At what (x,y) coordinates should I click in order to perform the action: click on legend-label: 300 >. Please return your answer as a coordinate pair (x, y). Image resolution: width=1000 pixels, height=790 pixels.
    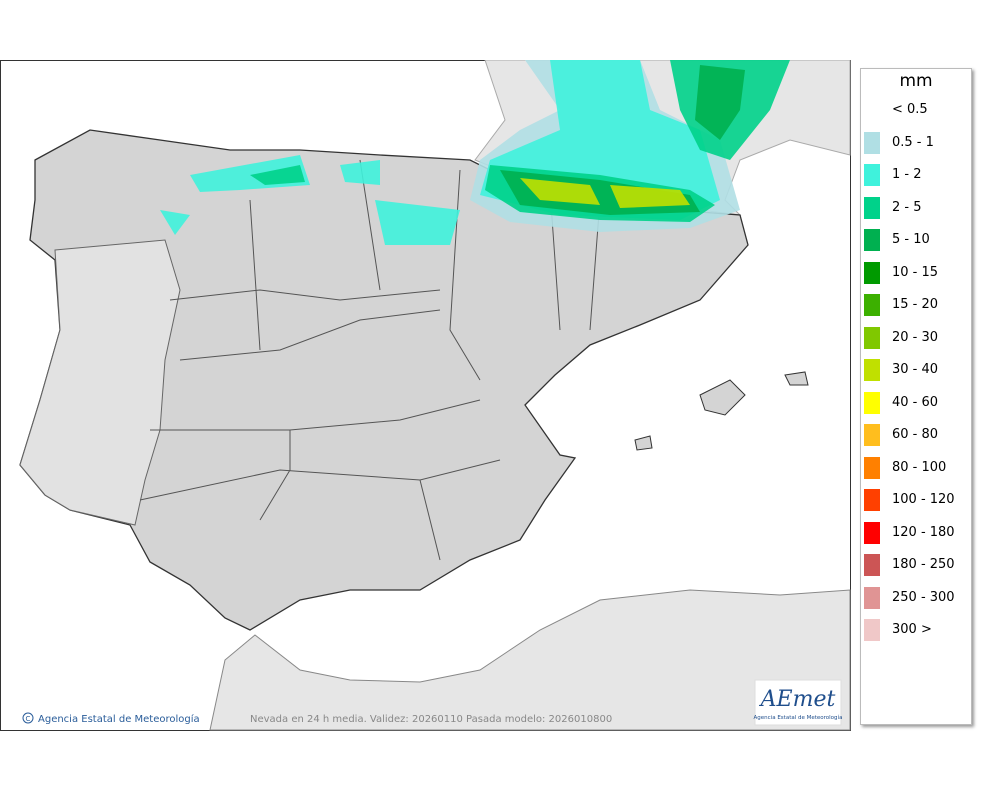
    Looking at the image, I should click on (912, 629).